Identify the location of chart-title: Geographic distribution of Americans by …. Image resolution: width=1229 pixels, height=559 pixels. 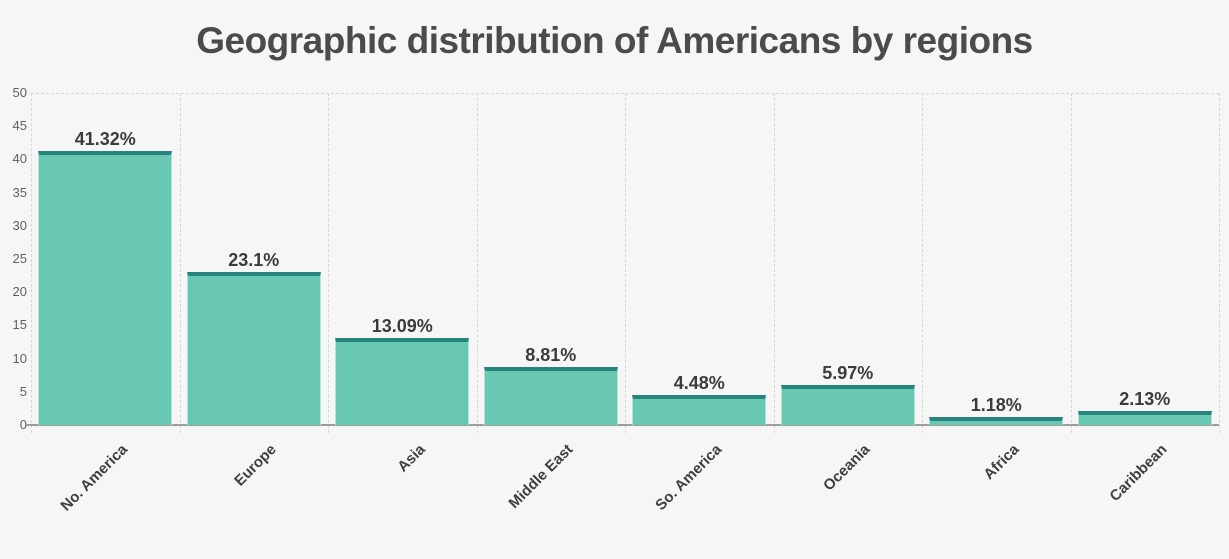
(614, 40).